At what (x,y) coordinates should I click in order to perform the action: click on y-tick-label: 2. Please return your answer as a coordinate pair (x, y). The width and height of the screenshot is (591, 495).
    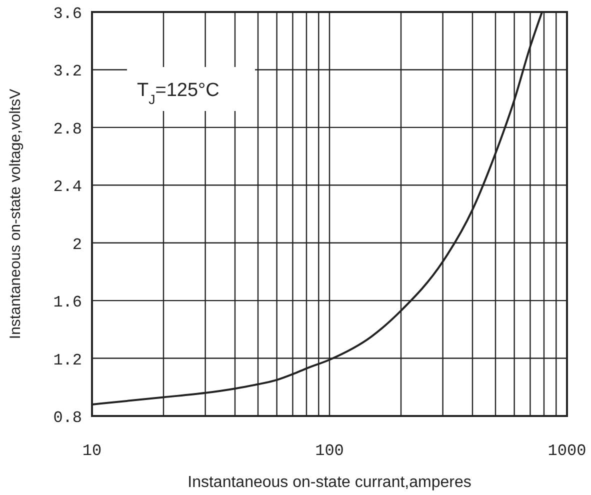
    Looking at the image, I should click on (77, 245).